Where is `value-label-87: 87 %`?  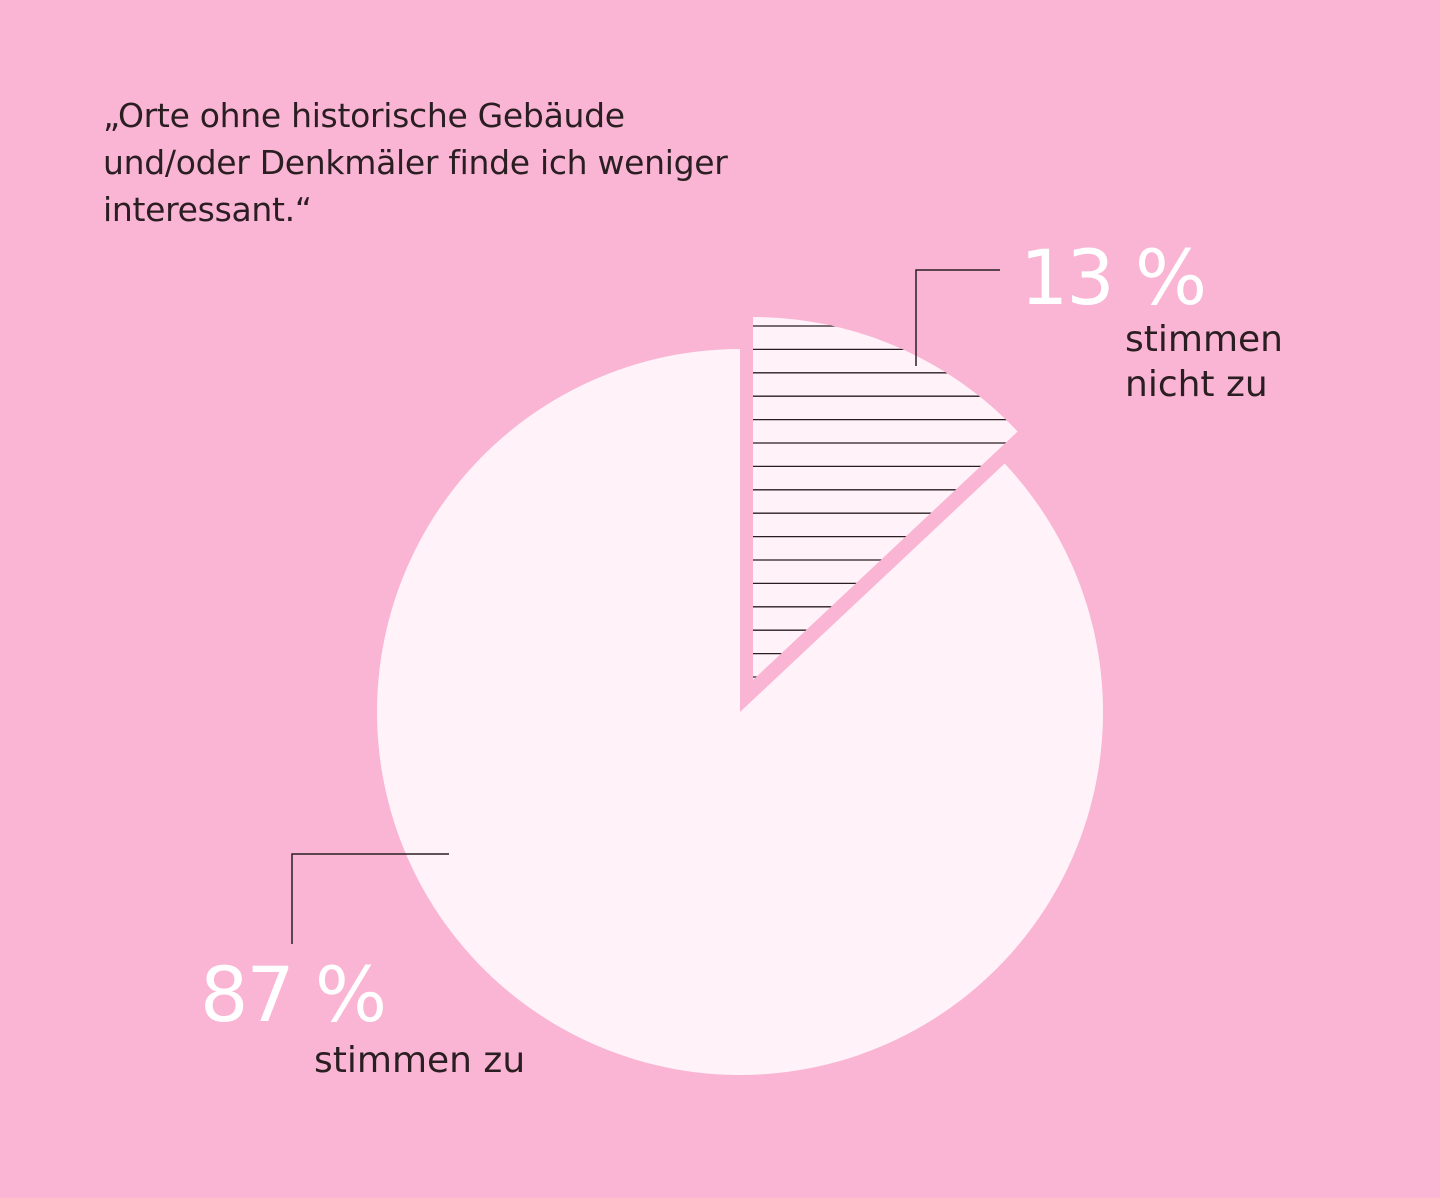 value-label-87: 87 % is located at coordinates (293, 994).